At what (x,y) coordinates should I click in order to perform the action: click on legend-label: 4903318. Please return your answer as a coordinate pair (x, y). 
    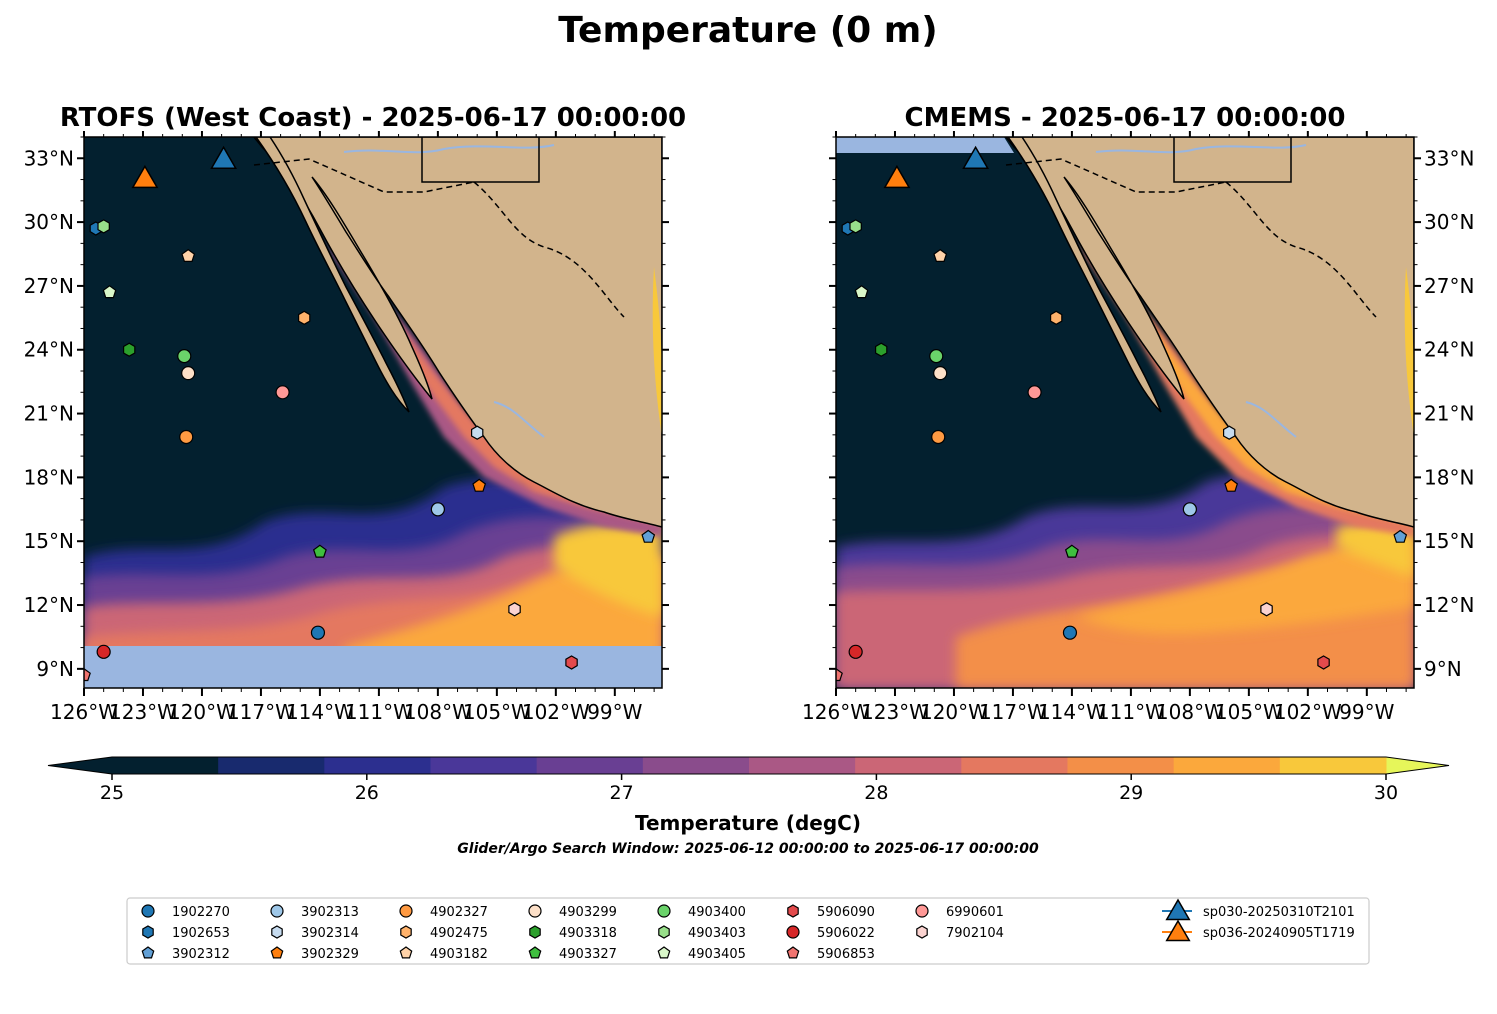
    Looking at the image, I should click on (588, 933).